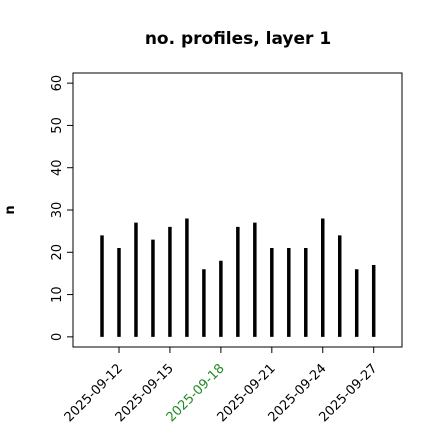 The image size is (440, 444). Describe the element at coordinates (10, 209) in the screenshot. I see `y-axis-label: n` at that location.